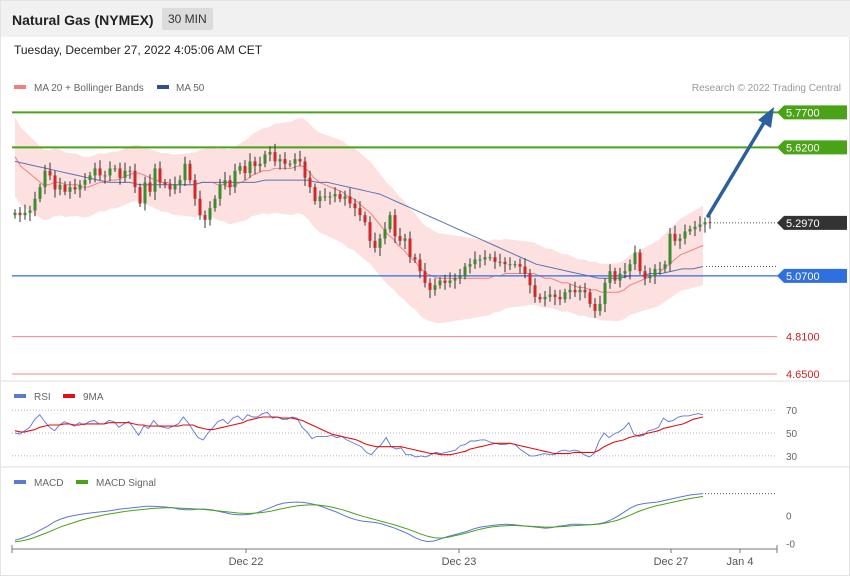  Describe the element at coordinates (126, 483) in the screenshot. I see `macd-signal-legend-label: MACD Signal` at that location.